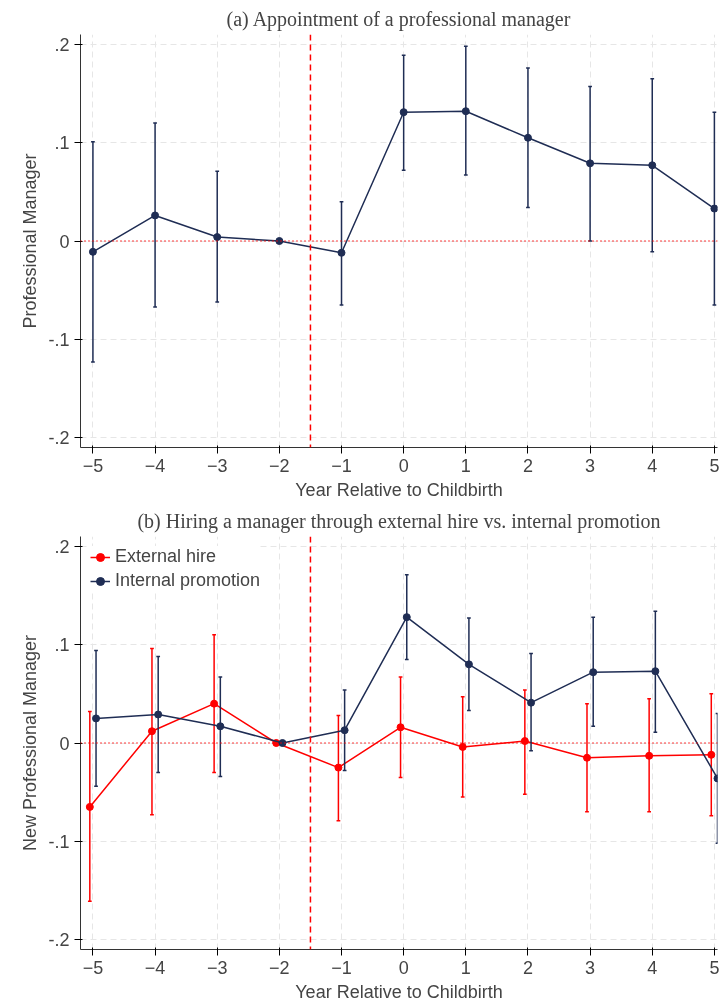 This screenshot has height=1005, width=719. What do you see at coordinates (399, 521) in the screenshot?
I see `chart-title: (b) Hiring a manager through external hire vs. internal promotion` at bounding box center [399, 521].